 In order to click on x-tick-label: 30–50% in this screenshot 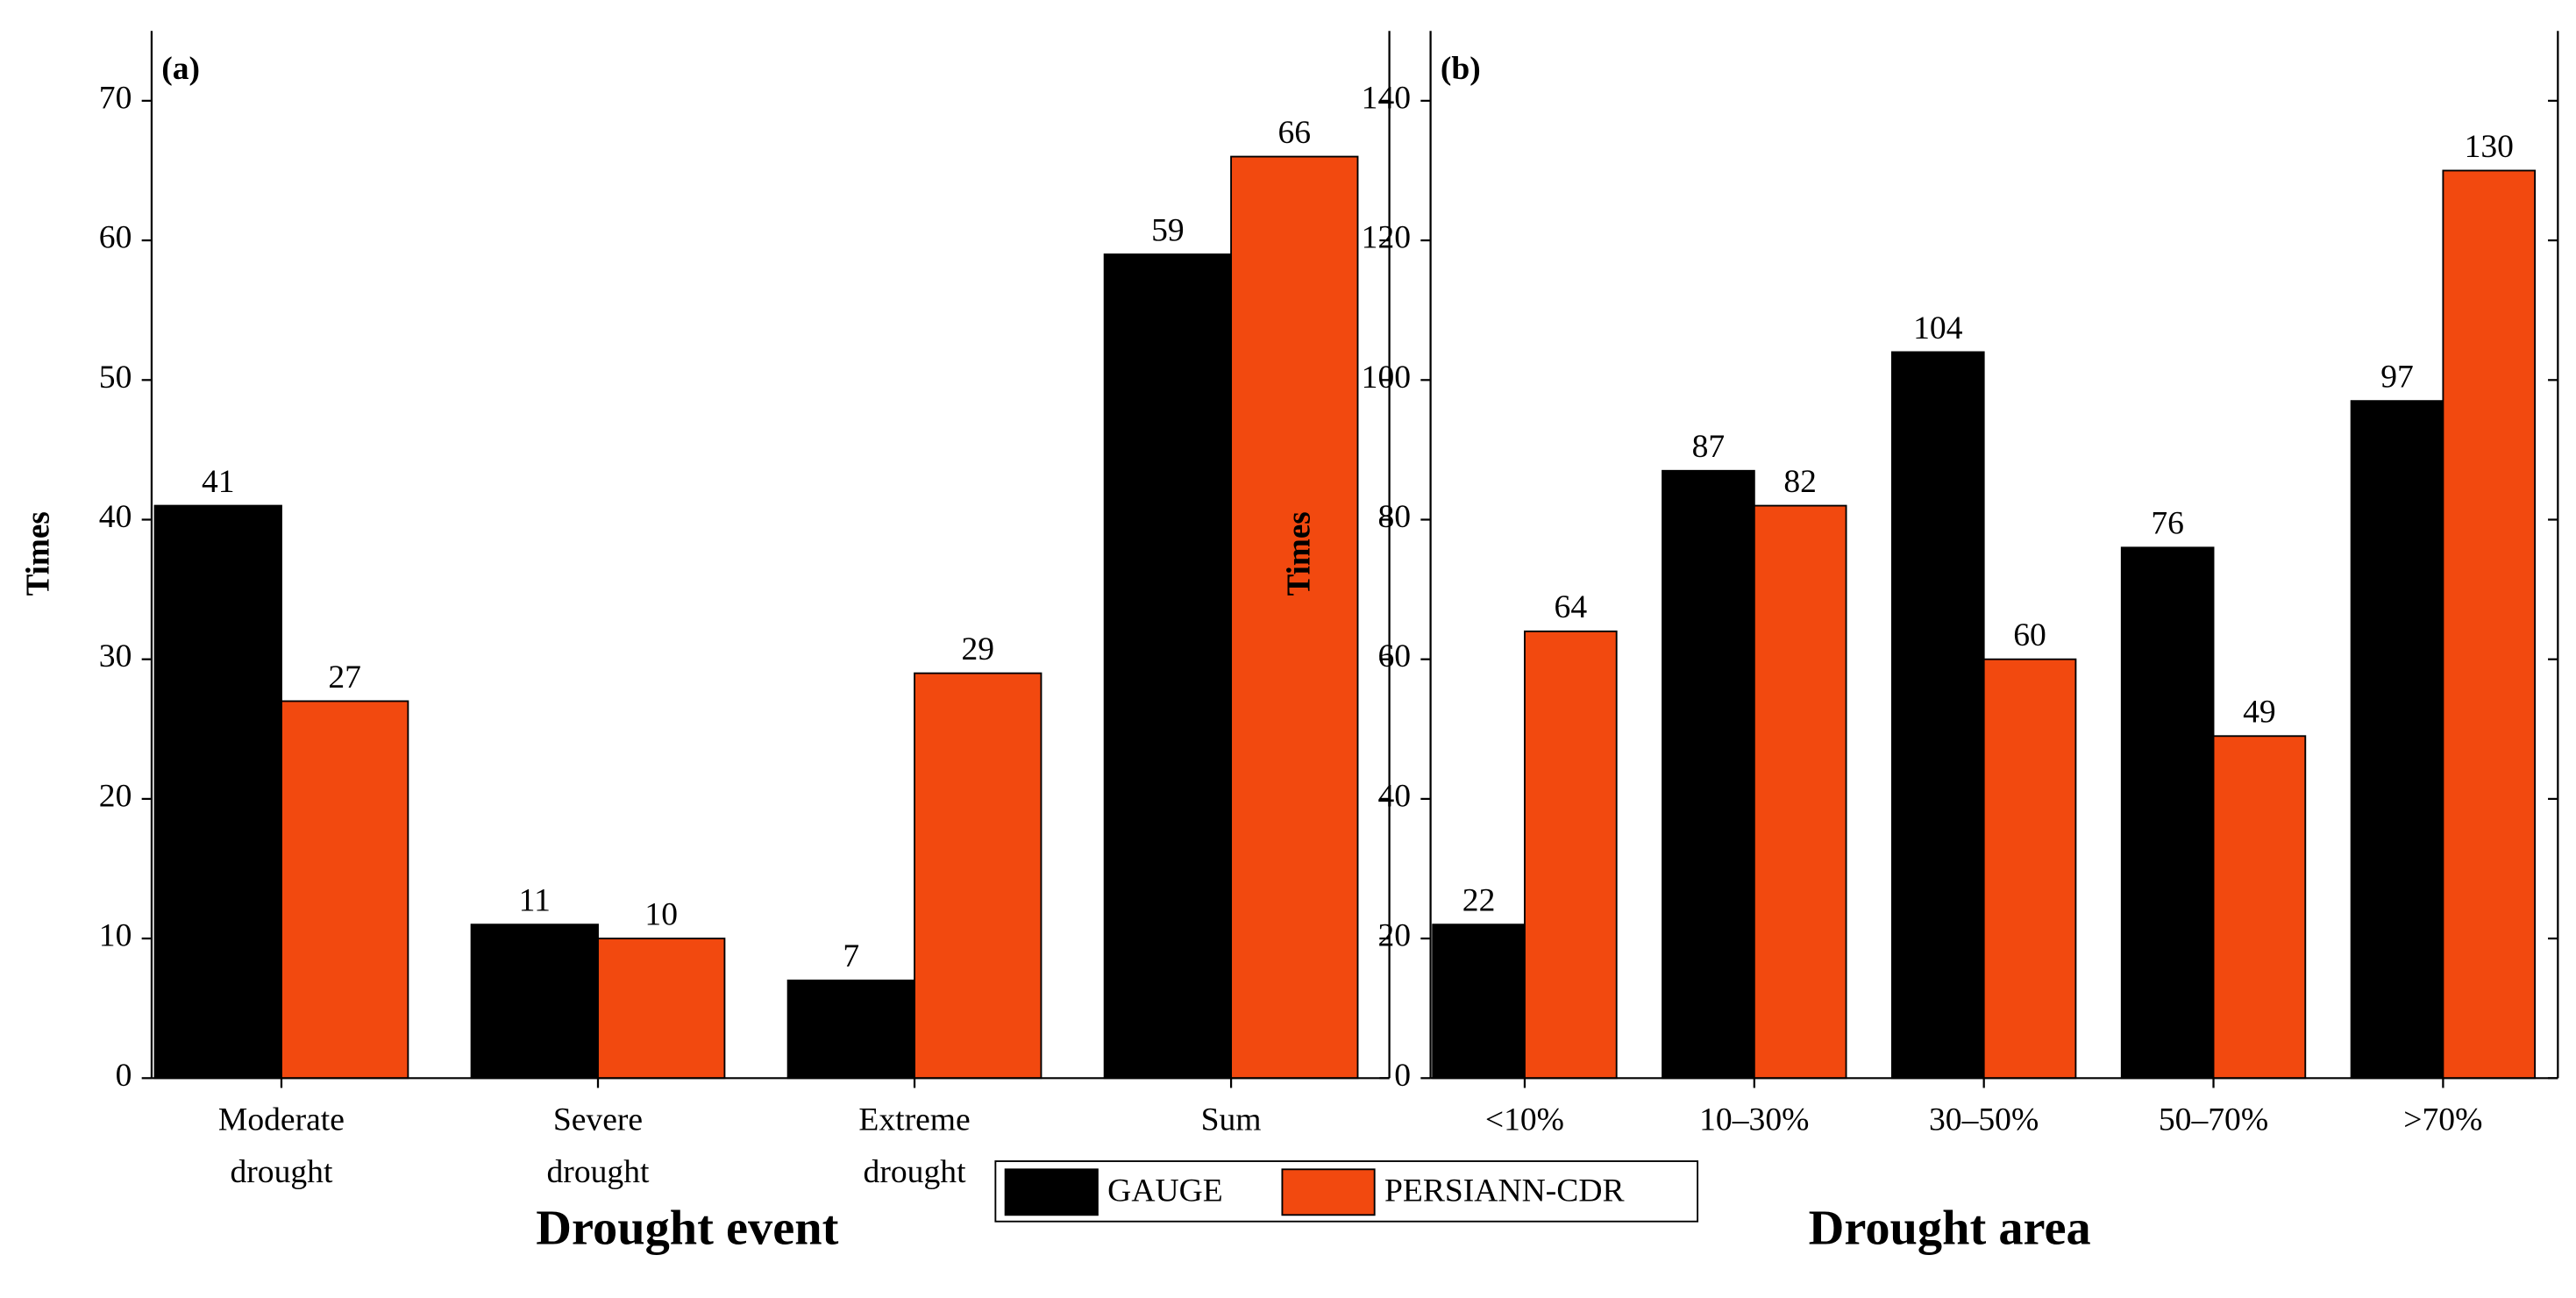, I will do `click(1983, 1120)`.